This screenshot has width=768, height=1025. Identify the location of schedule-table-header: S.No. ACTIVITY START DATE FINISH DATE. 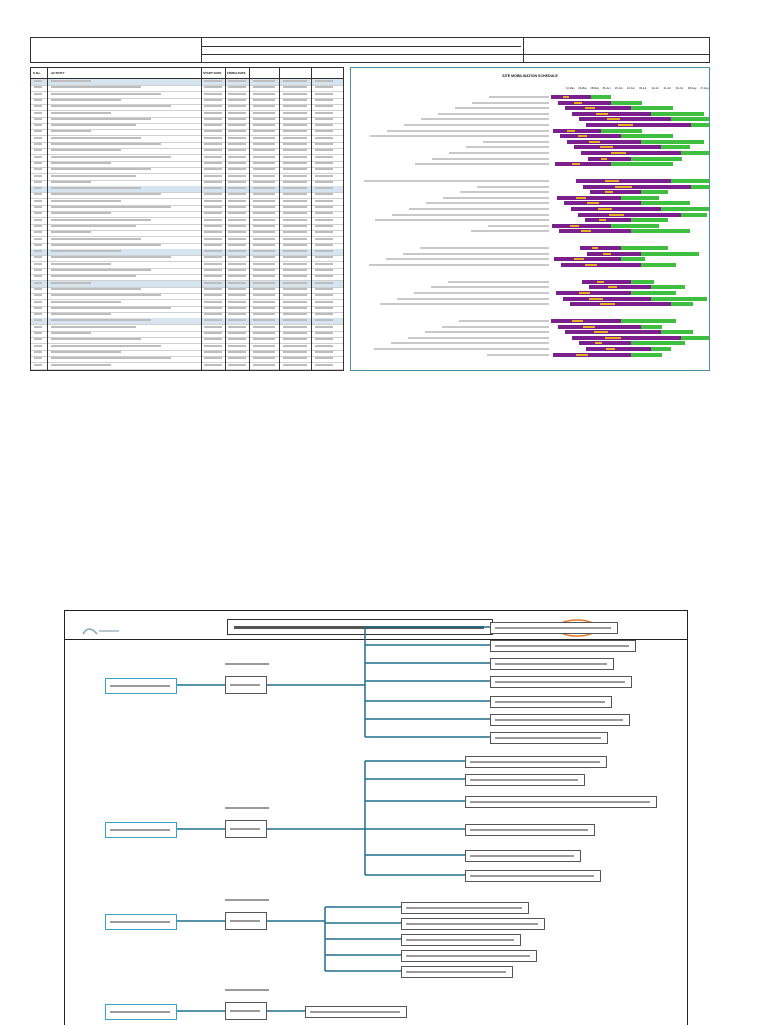
(187, 73).